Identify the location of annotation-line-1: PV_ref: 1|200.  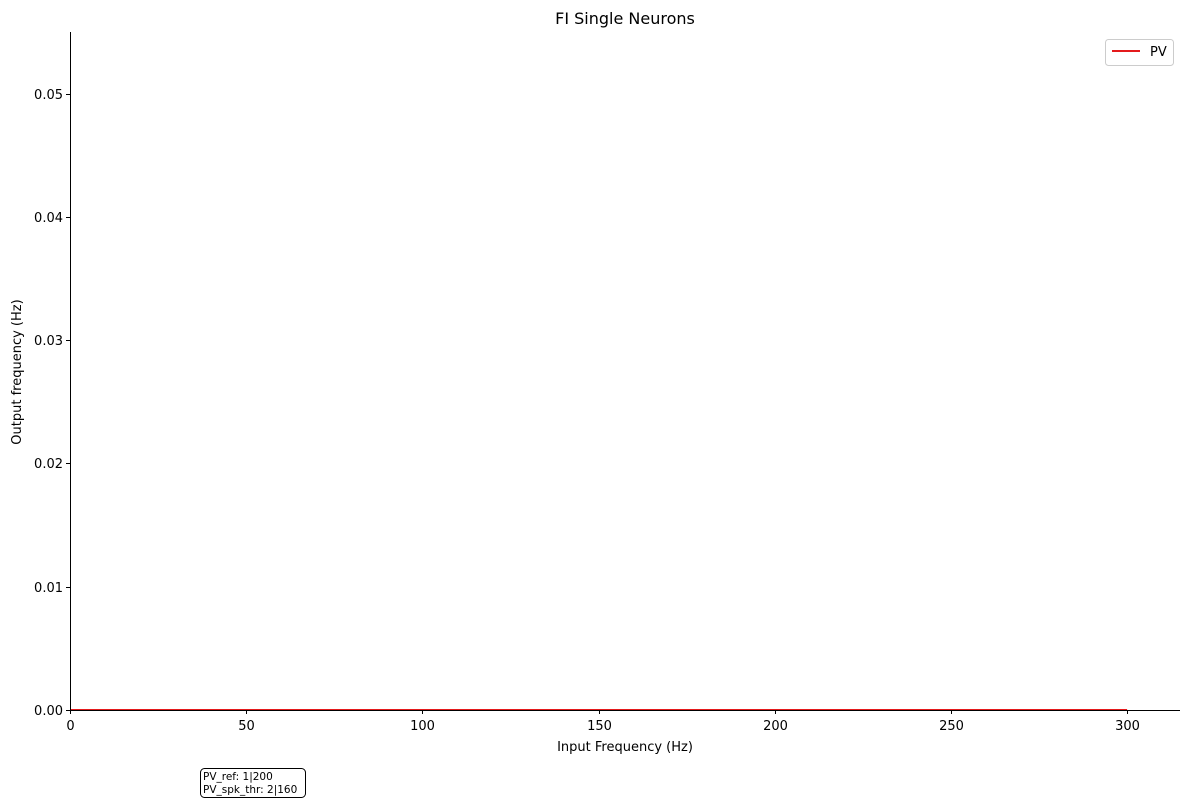
(238, 777).